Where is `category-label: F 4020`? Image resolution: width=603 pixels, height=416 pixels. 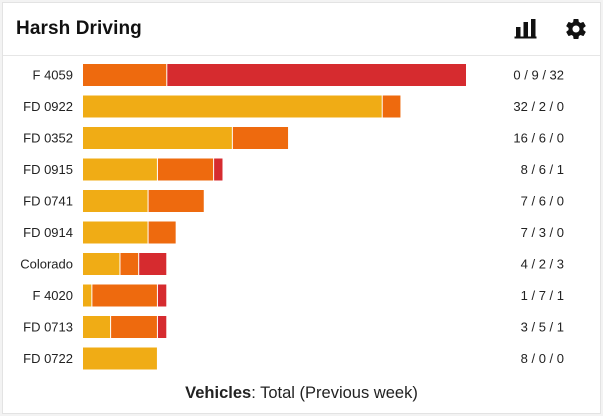 category-label: F 4020 is located at coordinates (53, 295).